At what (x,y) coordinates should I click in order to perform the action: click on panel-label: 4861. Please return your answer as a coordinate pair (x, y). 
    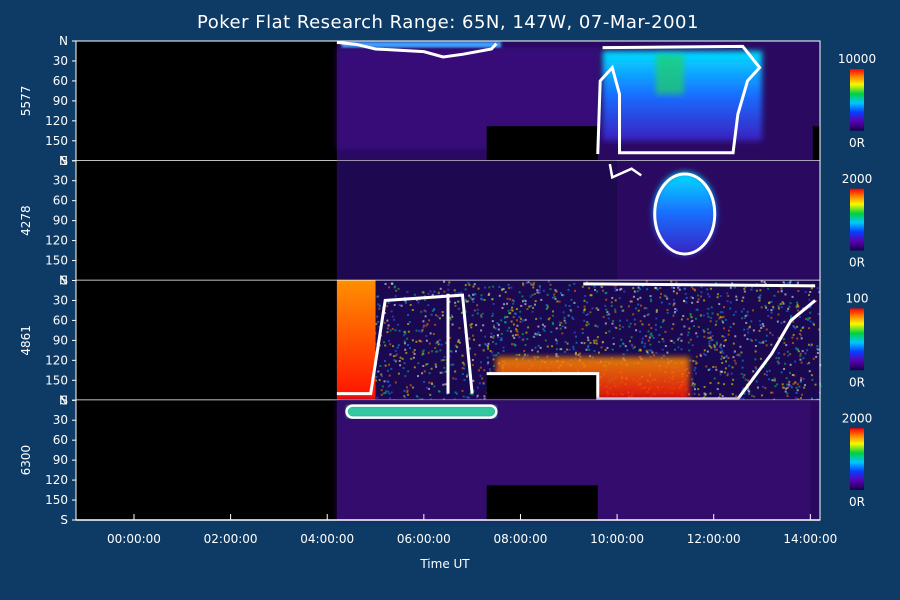
    Looking at the image, I should click on (26, 340).